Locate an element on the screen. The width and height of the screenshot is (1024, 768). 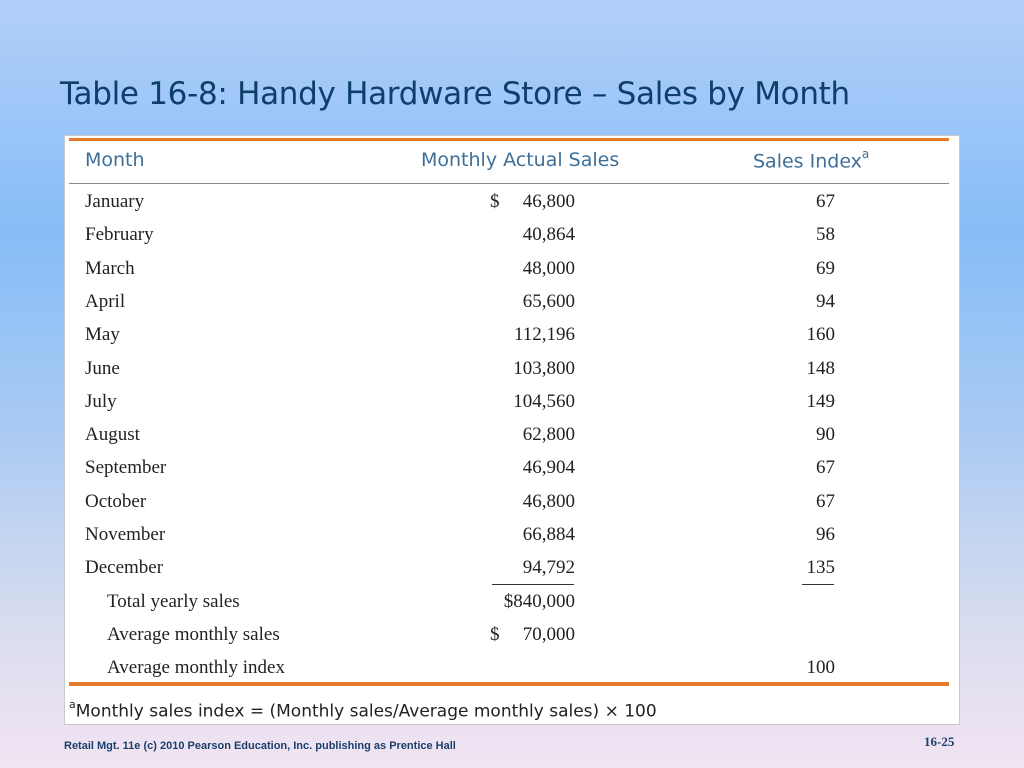
monthly-sales-value: $46,800 is located at coordinates (530, 202).